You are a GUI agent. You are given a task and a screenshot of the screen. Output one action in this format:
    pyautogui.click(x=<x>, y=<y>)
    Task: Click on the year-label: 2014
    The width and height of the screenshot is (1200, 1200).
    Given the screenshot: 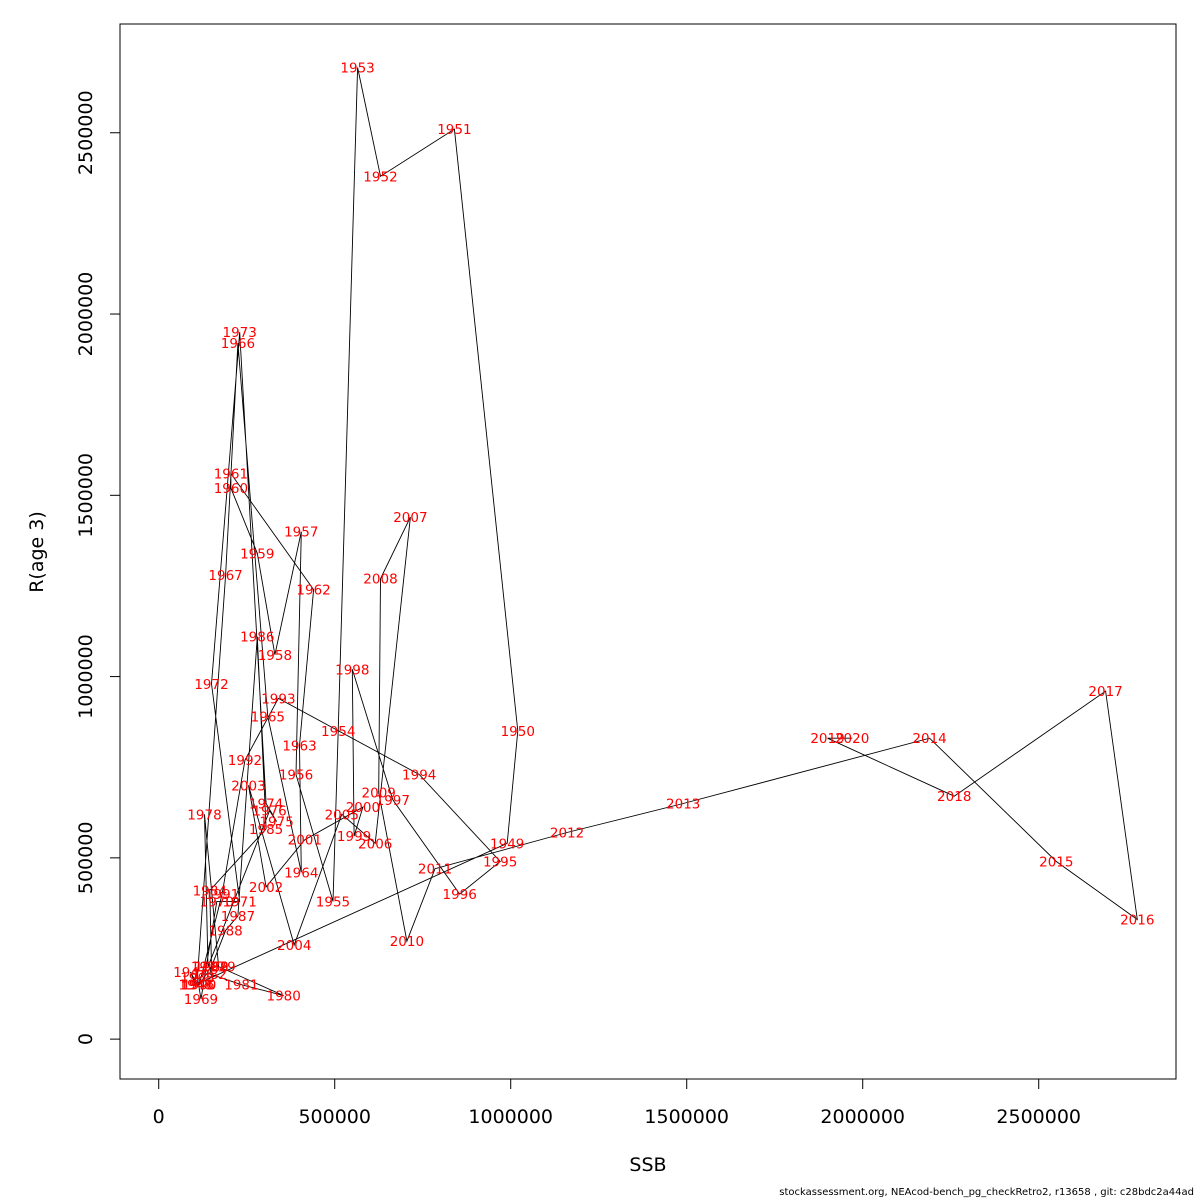 What is the action you would take?
    pyautogui.click(x=929, y=739)
    